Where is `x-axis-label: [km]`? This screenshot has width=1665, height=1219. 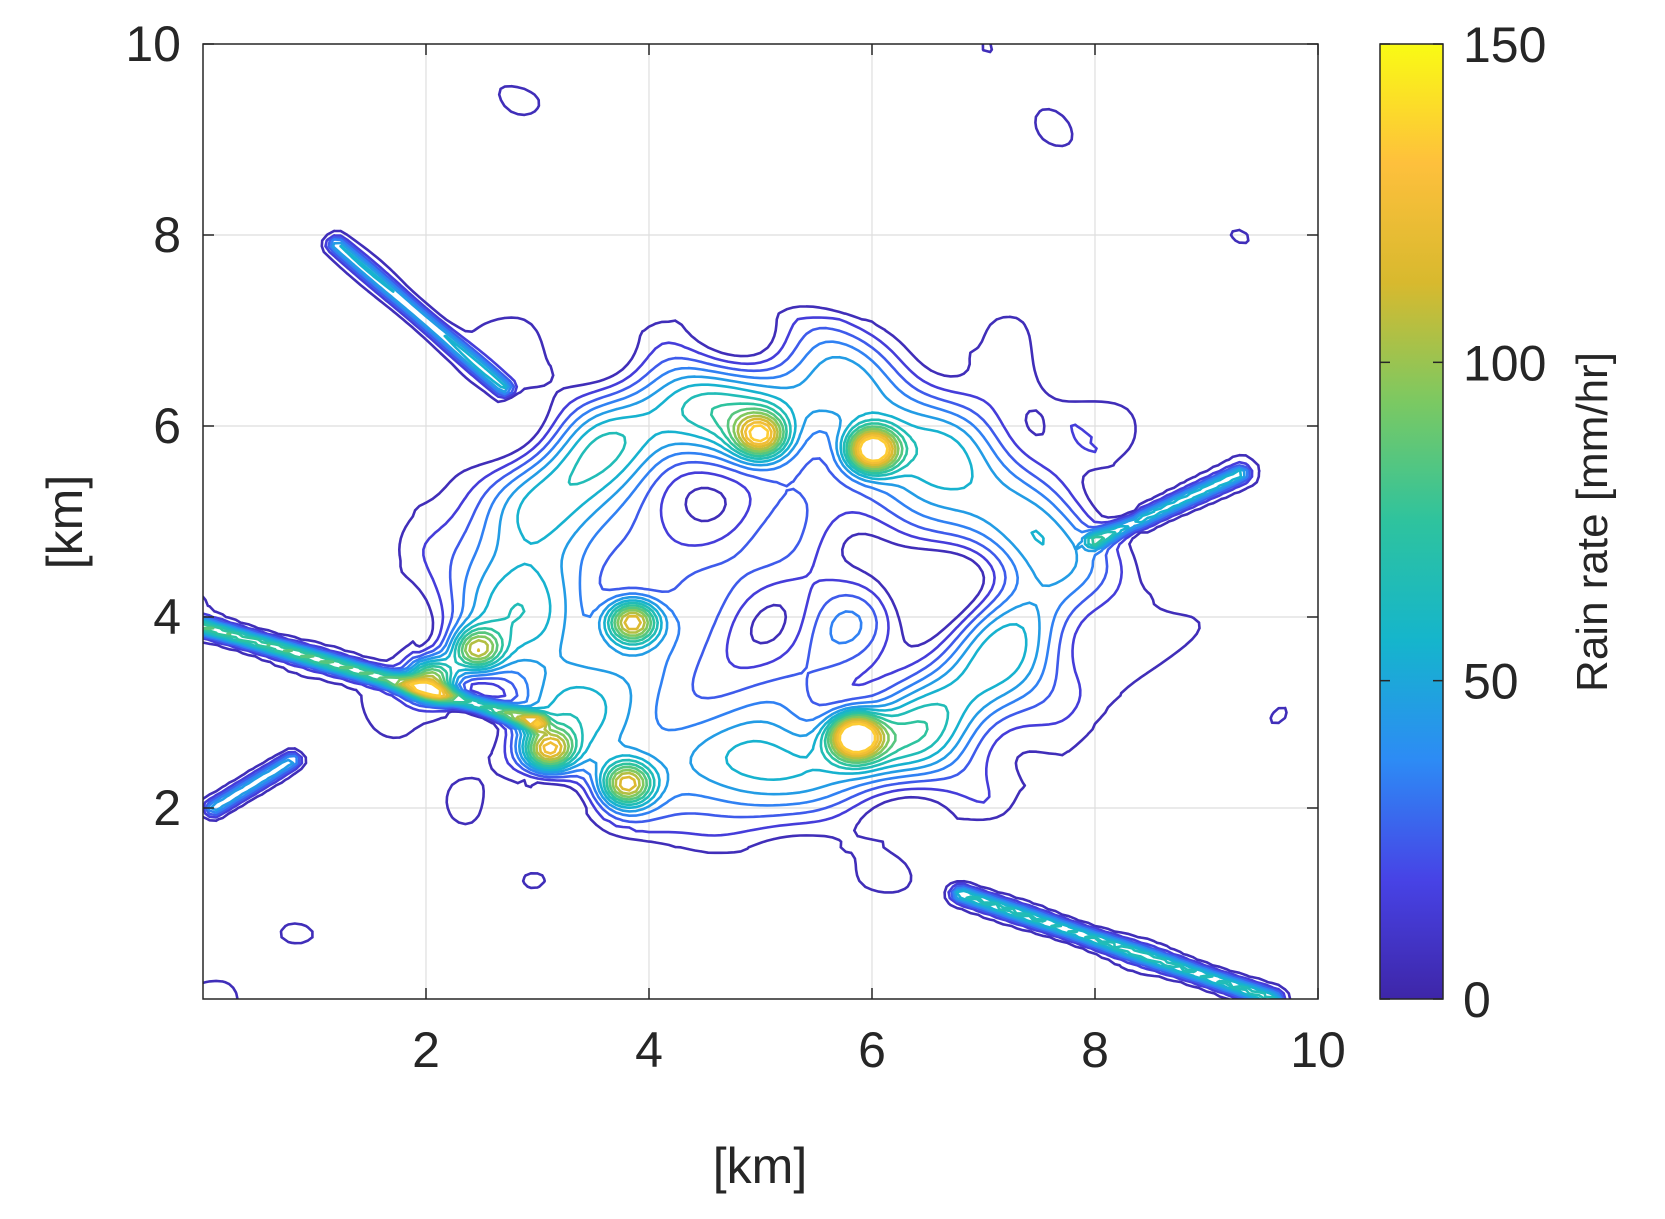
x-axis-label: [km] is located at coordinates (760, 1166).